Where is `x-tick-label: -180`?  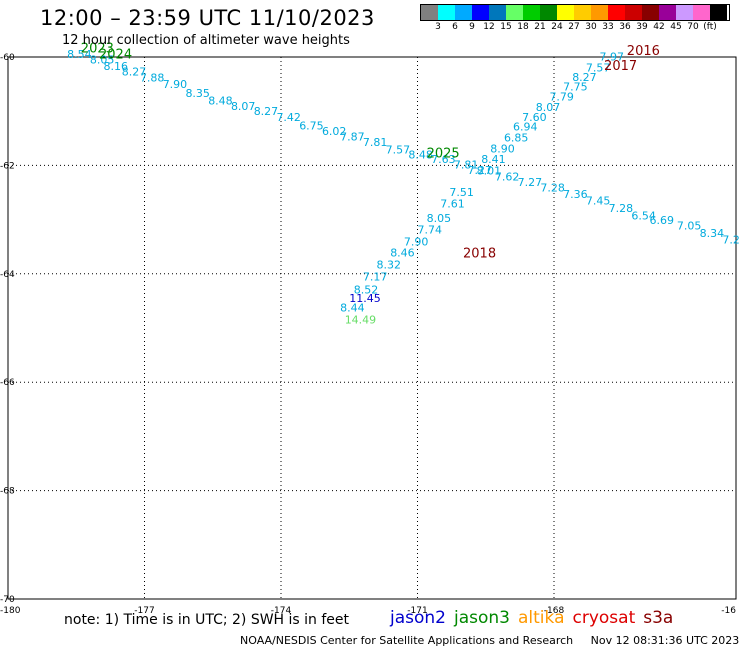
x-tick-label: -180 is located at coordinates (10, 611).